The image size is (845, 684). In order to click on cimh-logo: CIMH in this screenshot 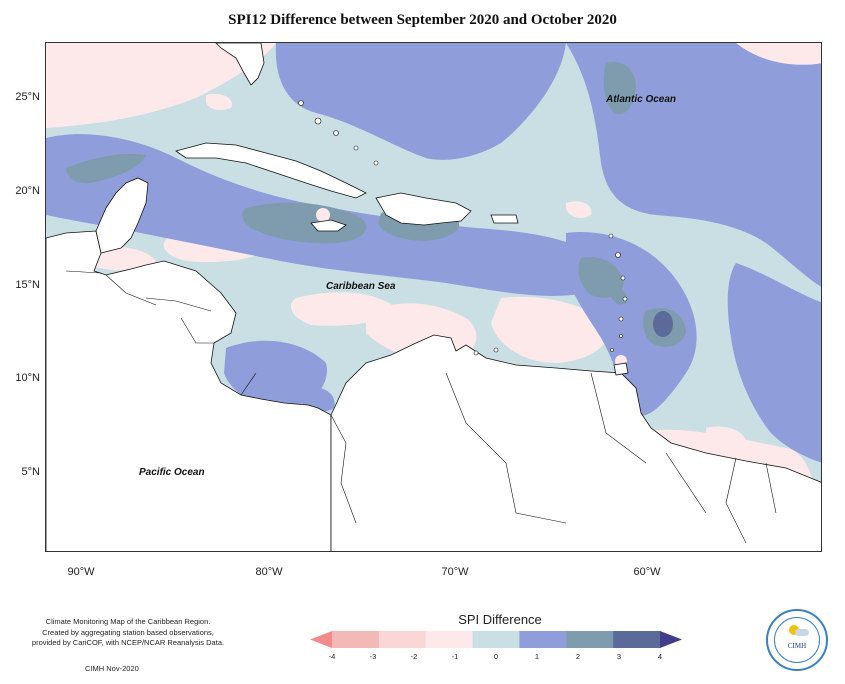, I will do `click(797, 640)`.